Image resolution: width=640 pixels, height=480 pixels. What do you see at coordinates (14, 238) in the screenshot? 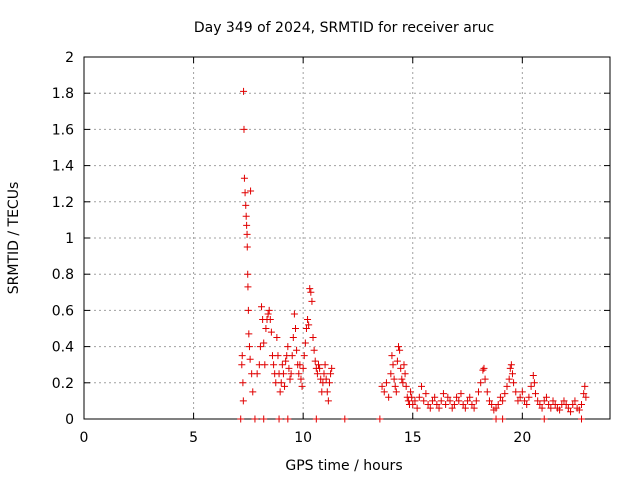
I see `y-axis-label: SRMTID / TECUs` at bounding box center [14, 238].